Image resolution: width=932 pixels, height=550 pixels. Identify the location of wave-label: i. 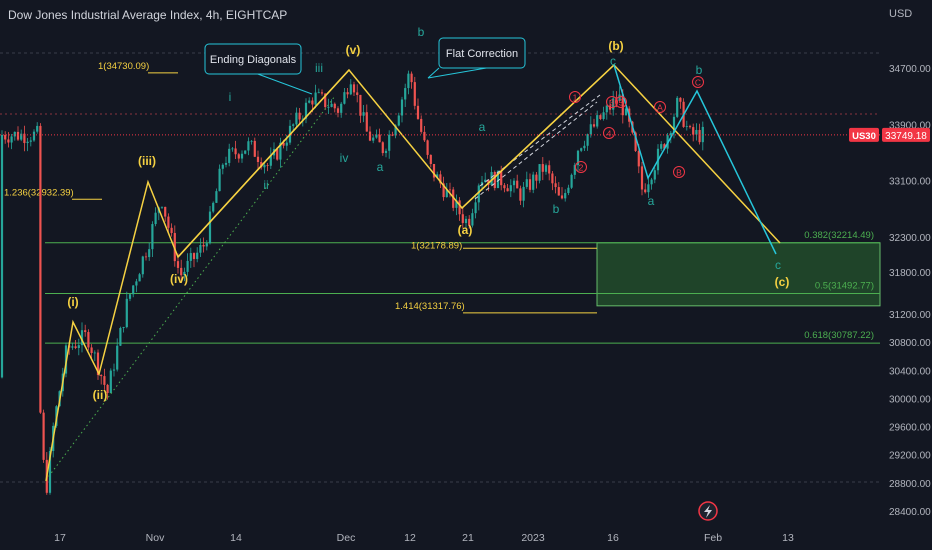
(230, 97).